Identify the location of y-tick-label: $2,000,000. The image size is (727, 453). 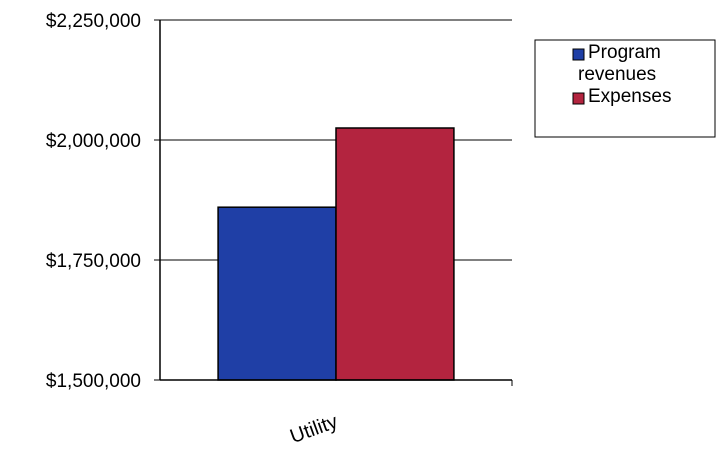
(93, 141).